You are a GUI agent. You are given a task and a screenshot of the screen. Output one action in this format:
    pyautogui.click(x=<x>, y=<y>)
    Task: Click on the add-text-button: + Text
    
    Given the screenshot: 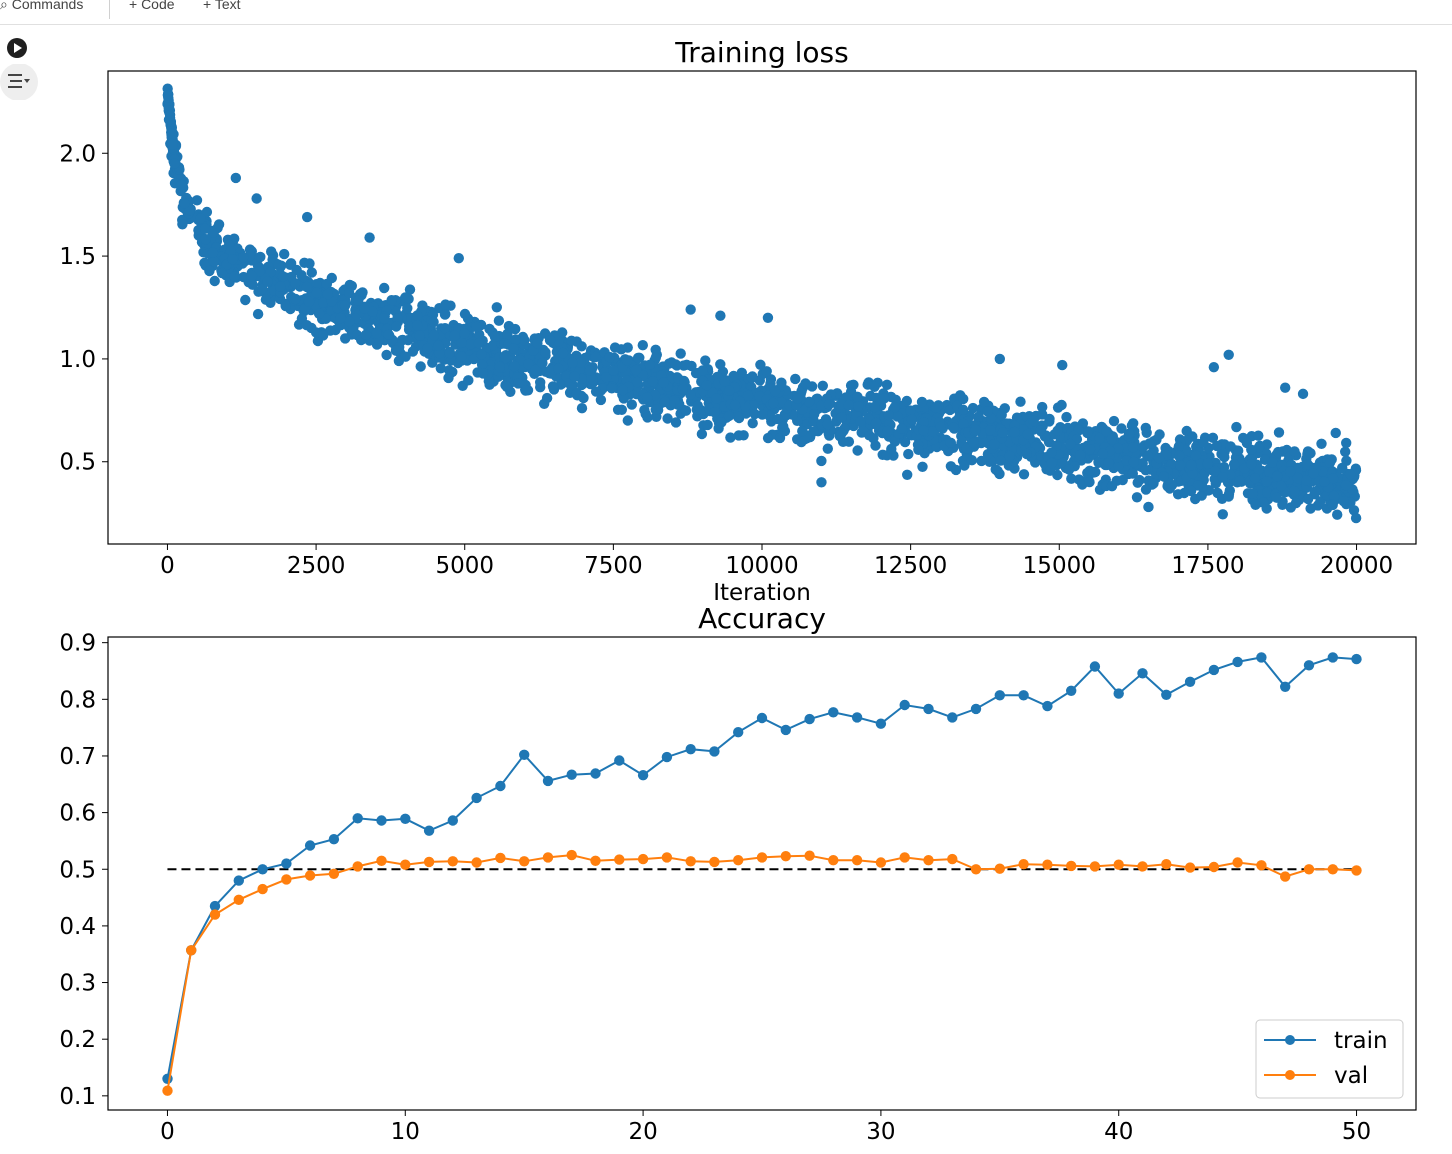 What is the action you would take?
    pyautogui.click(x=222, y=6)
    